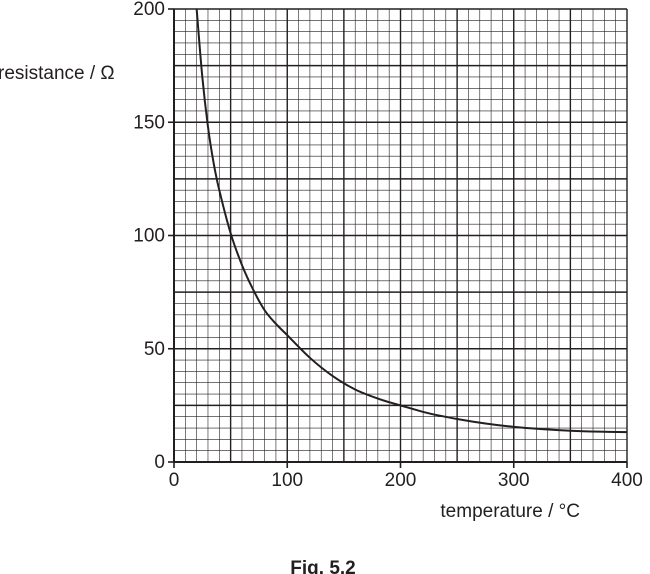 The width and height of the screenshot is (650, 574). What do you see at coordinates (154, 349) in the screenshot?
I see `y-tick-label: 50` at bounding box center [154, 349].